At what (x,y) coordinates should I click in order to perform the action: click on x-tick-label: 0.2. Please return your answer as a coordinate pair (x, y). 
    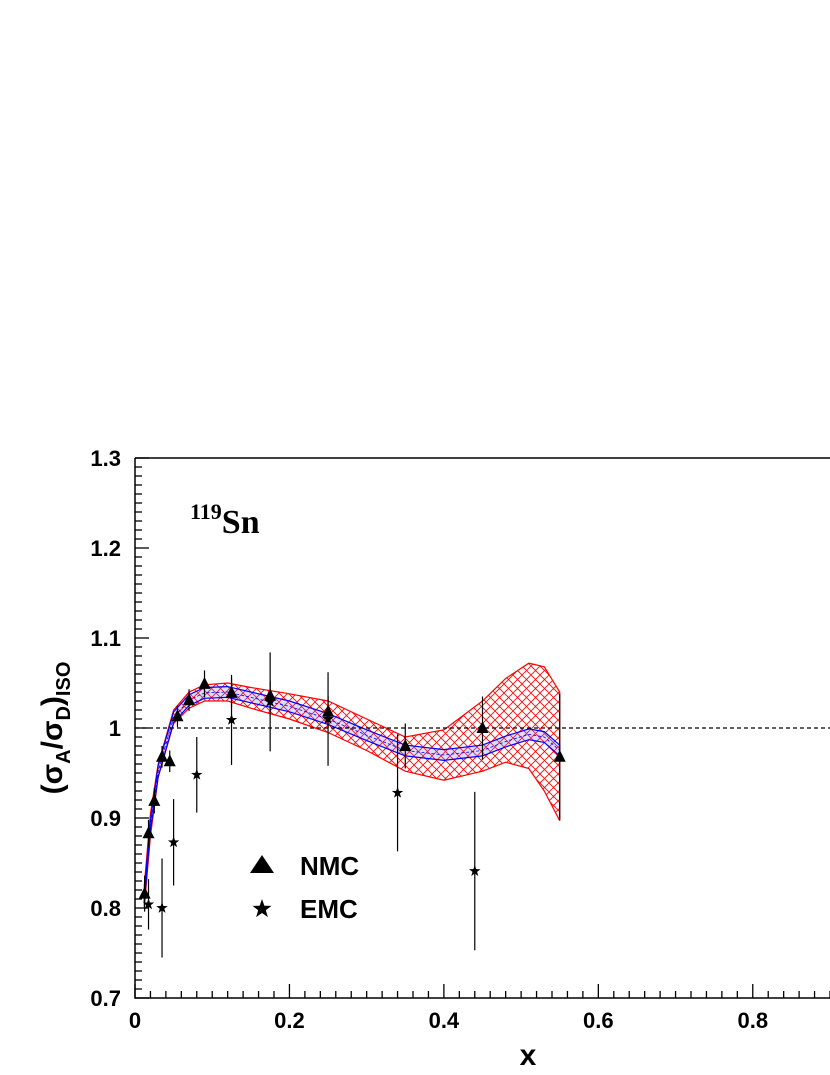
    Looking at the image, I should click on (289, 1020).